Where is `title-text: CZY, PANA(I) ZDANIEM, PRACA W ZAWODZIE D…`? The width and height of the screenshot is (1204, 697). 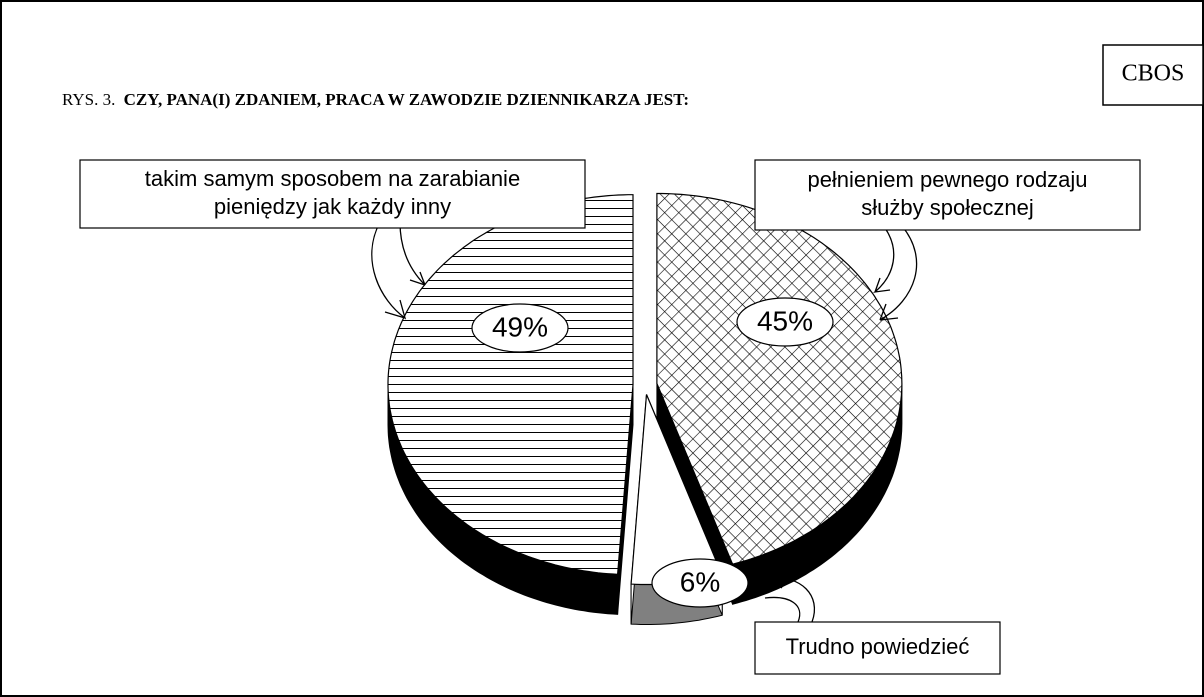 title-text: CZY, PANA(I) ZDANIEM, PRACA W ZAWODZIE D… is located at coordinates (406, 99).